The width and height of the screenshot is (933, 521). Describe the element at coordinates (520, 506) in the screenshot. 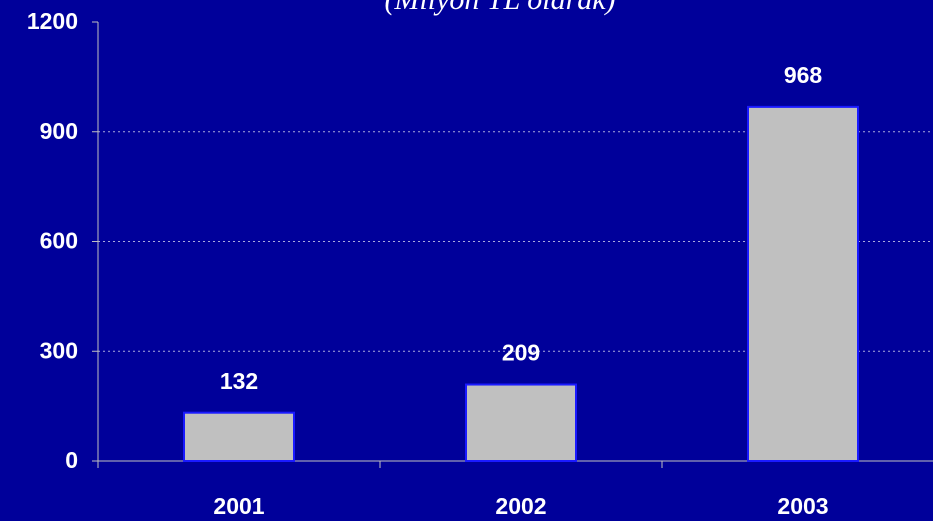

I see `x-tick-label: 2002` at that location.